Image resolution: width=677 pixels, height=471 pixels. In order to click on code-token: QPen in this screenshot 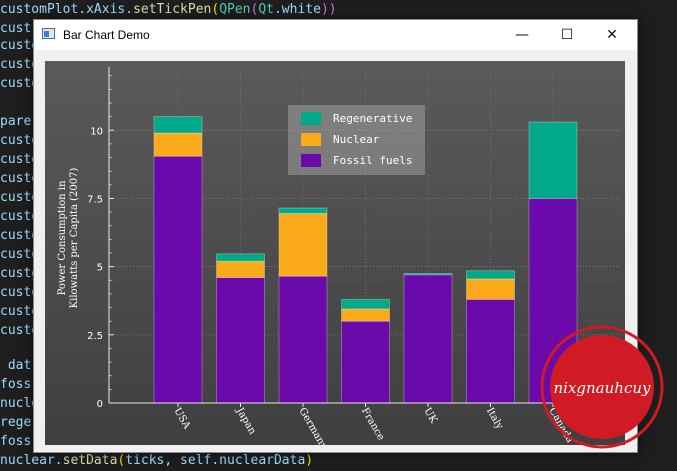, I will do `click(234, 9)`.